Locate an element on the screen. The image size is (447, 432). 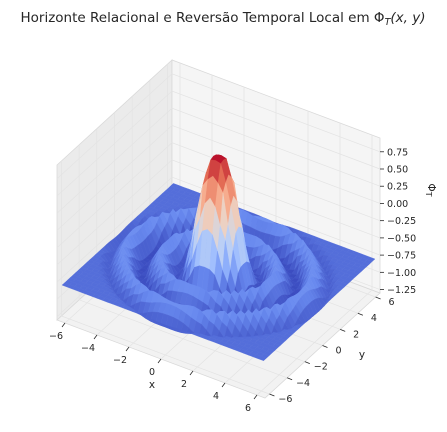
x-tick-label: −6 is located at coordinates (56, 336).